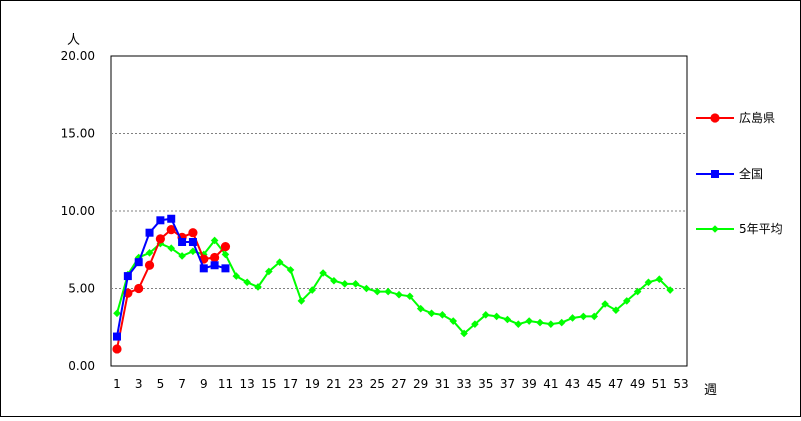  Describe the element at coordinates (290, 384) in the screenshot. I see `x-tick-label: 17` at that location.